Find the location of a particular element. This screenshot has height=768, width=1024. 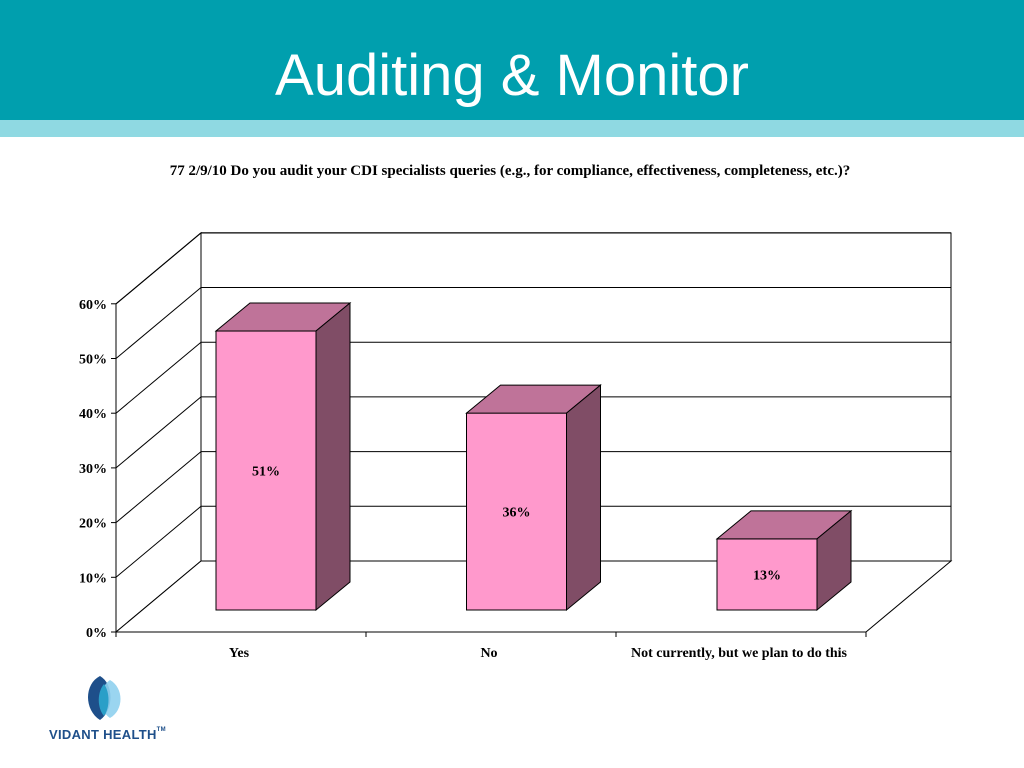

y-tick-label: 60% is located at coordinates (93, 305).